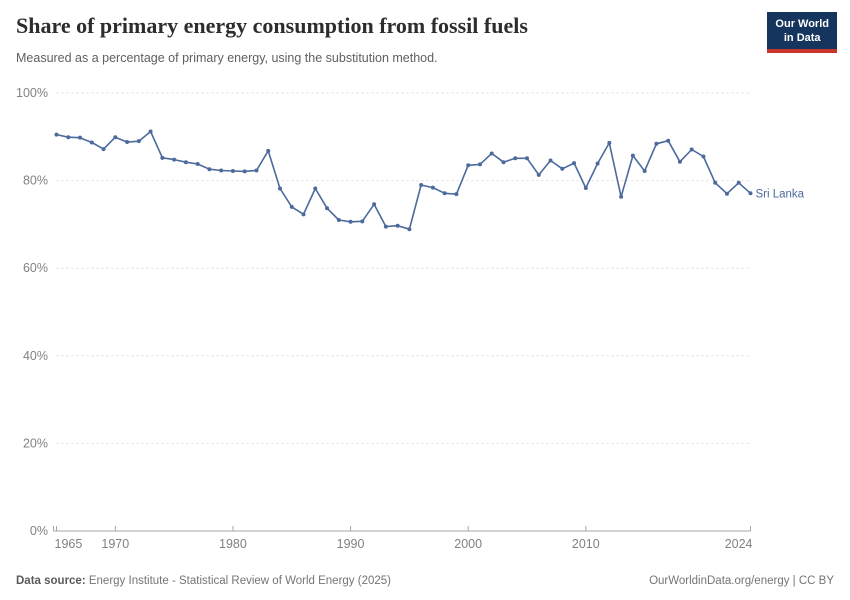  I want to click on data-point-2007, so click(550, 160).